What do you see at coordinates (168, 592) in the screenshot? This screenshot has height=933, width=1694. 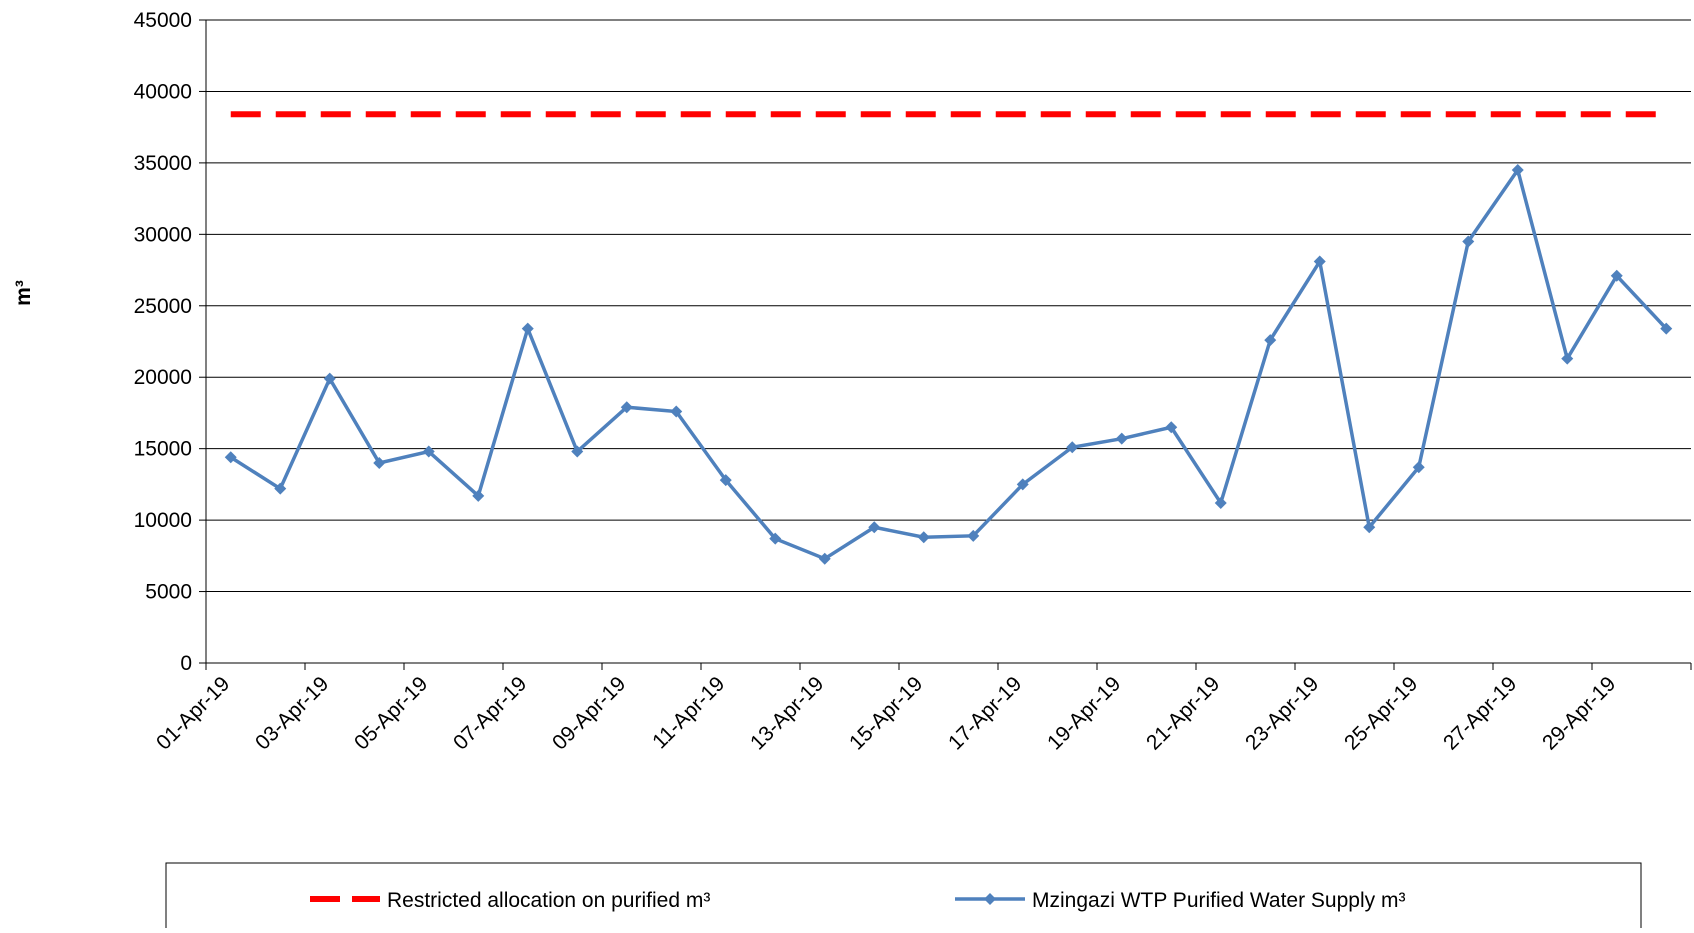 I see `y-tick-label: 5000` at bounding box center [168, 592].